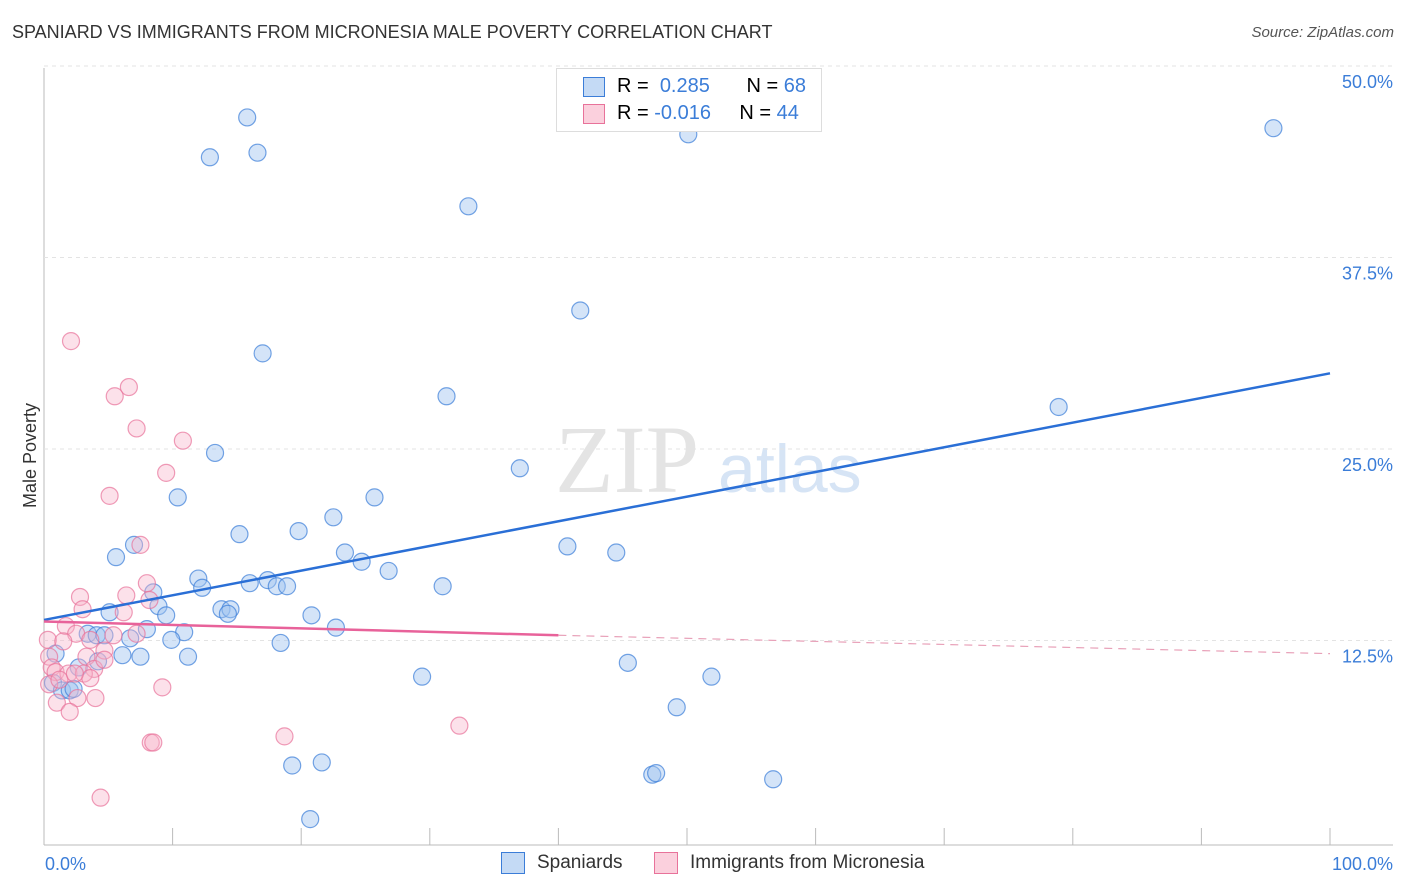  I want to click on y-axis-label: Male Poverty, so click(30, 455).